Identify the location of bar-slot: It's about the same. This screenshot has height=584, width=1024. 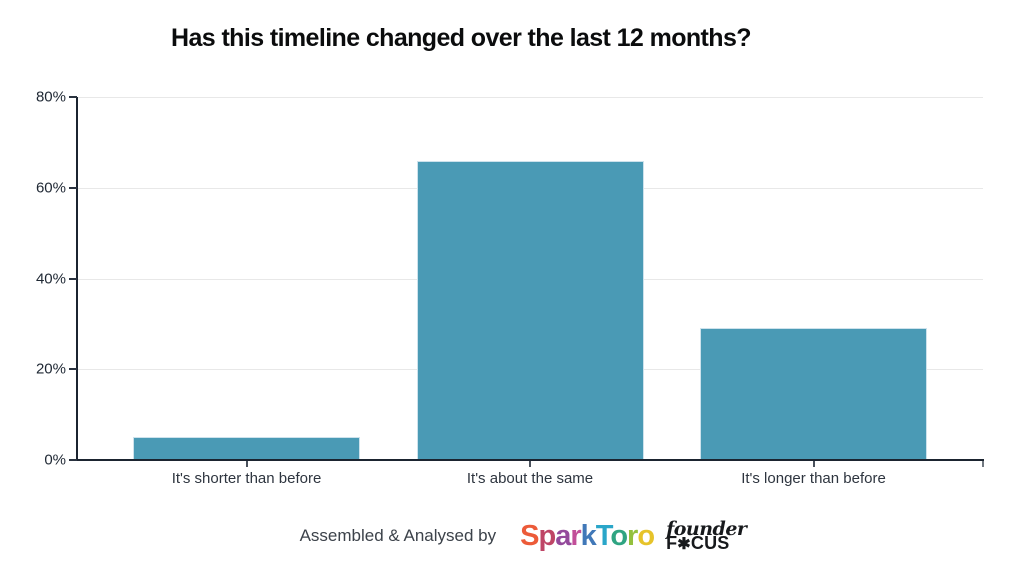
(530, 292).